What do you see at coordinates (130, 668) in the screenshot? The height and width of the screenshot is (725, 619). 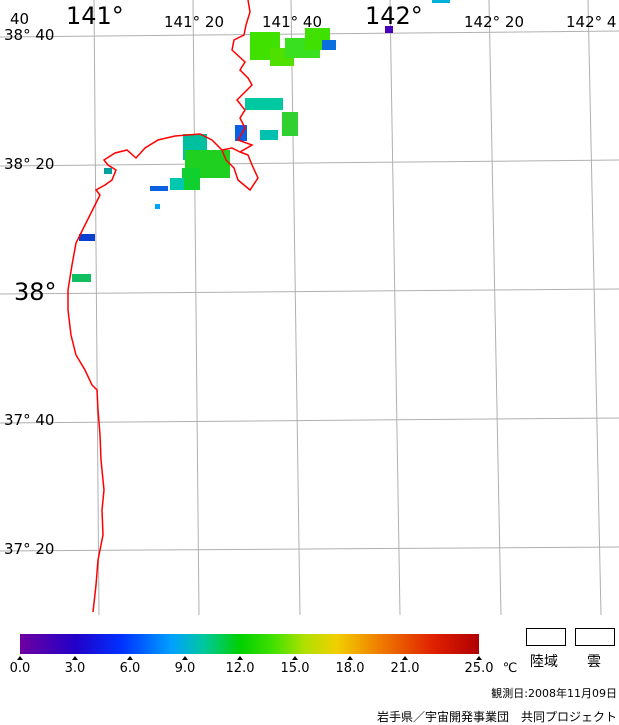 I see `colorbar-tick-label: 6.0` at bounding box center [130, 668].